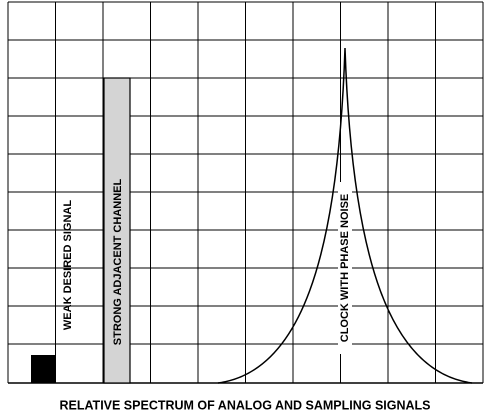  I want to click on weak-signal-bar, so click(43, 369).